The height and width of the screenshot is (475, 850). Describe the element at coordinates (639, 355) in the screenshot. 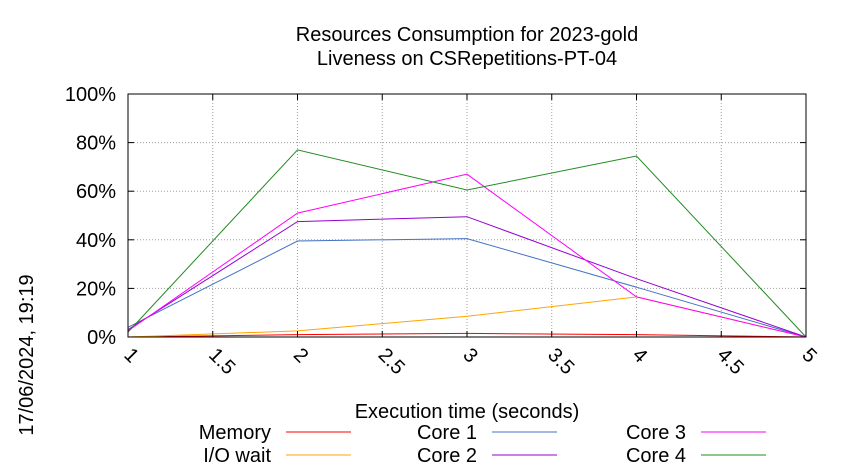

I see `x-tick-label: 4` at that location.